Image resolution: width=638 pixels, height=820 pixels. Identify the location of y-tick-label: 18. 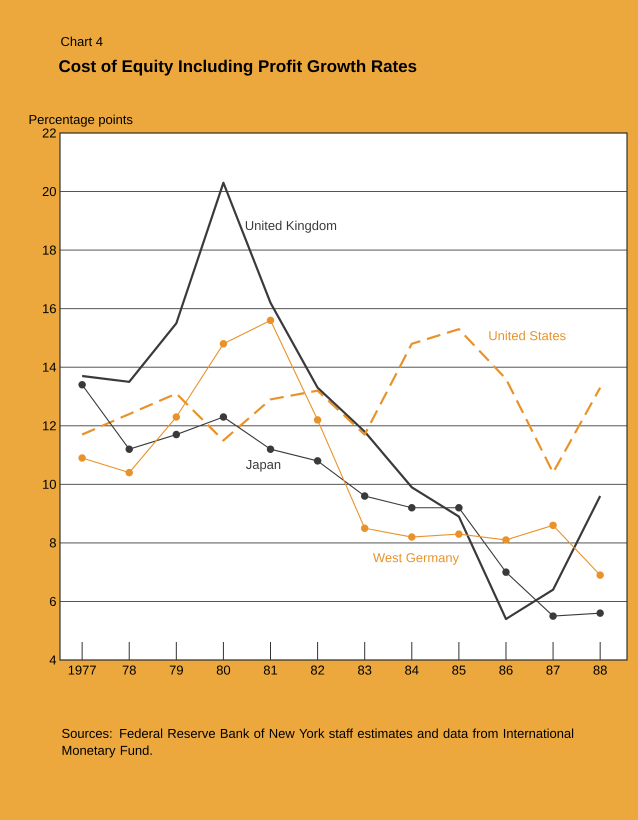
(49, 250).